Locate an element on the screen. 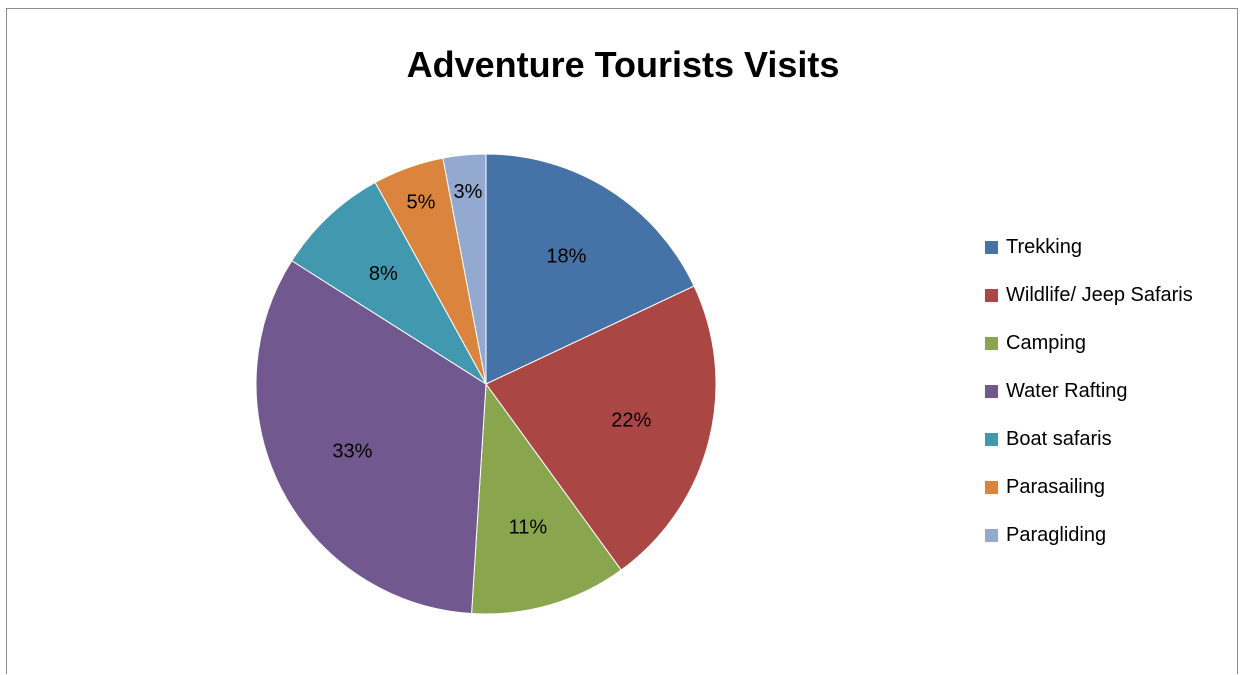 The height and width of the screenshot is (675, 1243). pie-slice-paragliding is located at coordinates (464, 269).